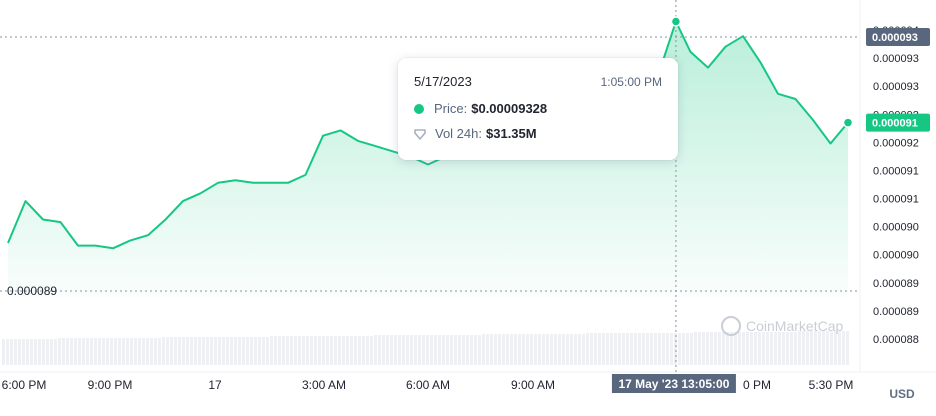  Describe the element at coordinates (458, 133) in the screenshot. I see `tooltip-volume-label: Vol 24h:` at that location.